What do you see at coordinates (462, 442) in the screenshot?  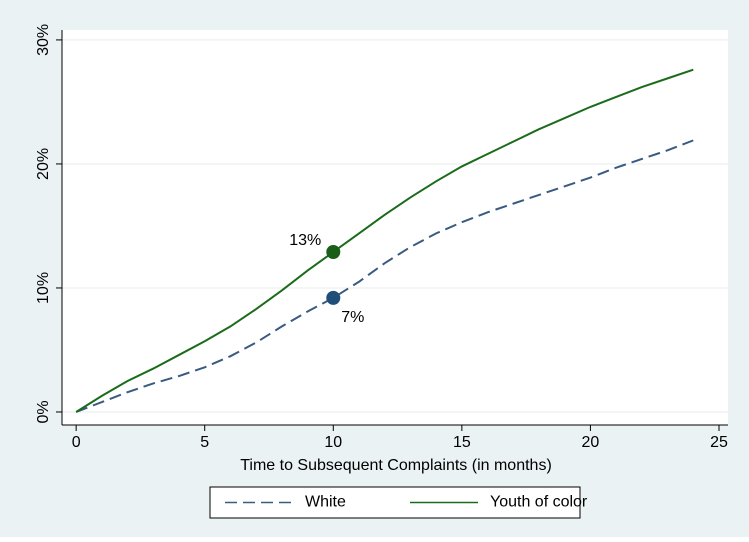 I see `x-tick-label: 15` at bounding box center [462, 442].